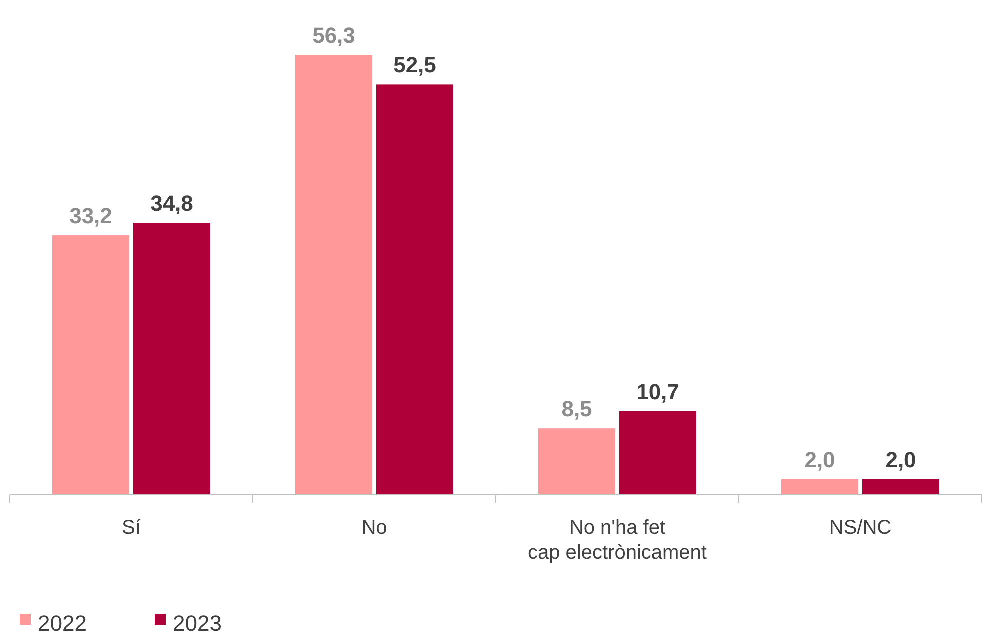 This screenshot has width=983, height=635. I want to click on legend-label: 2022, so click(62, 622).